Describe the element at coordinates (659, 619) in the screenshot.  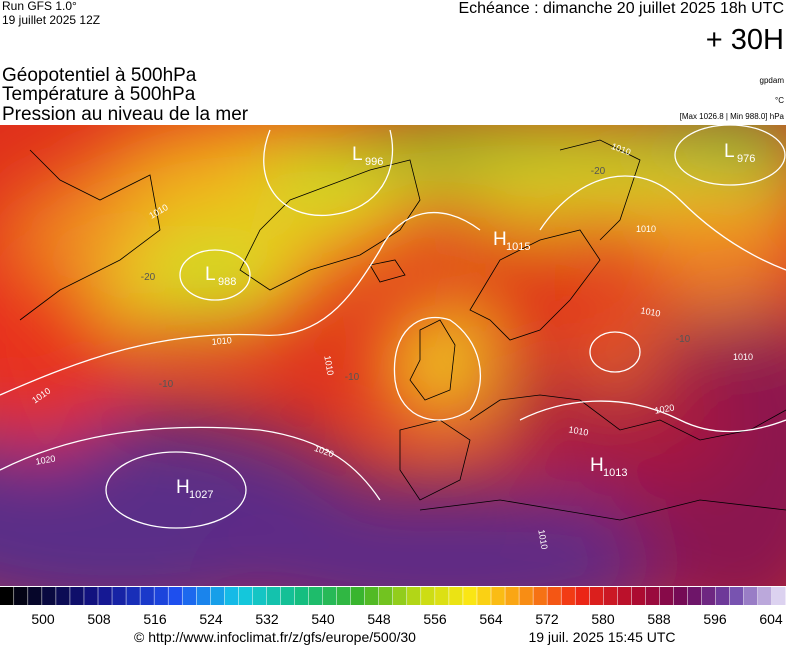
I see `colorbar-tick-label: 588` at that location.